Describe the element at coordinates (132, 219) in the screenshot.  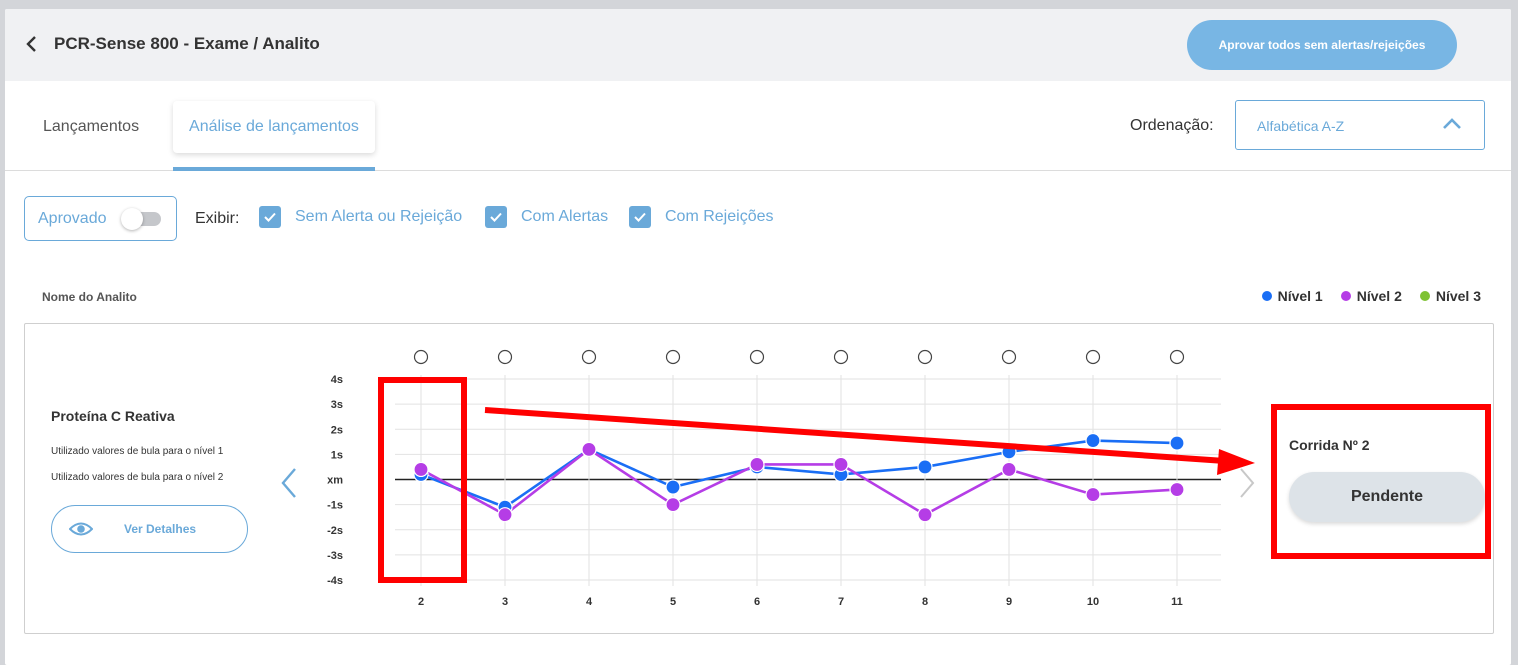
I see `toggle-knob` at that location.